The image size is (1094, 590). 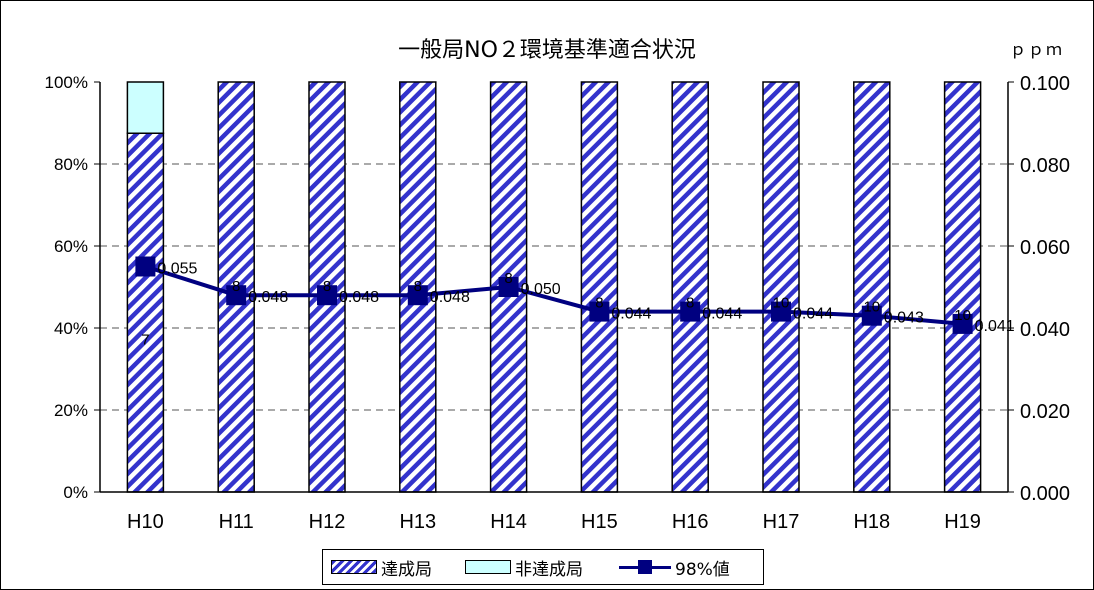 I want to click on bar-count-label-H11: 8, so click(x=236, y=286).